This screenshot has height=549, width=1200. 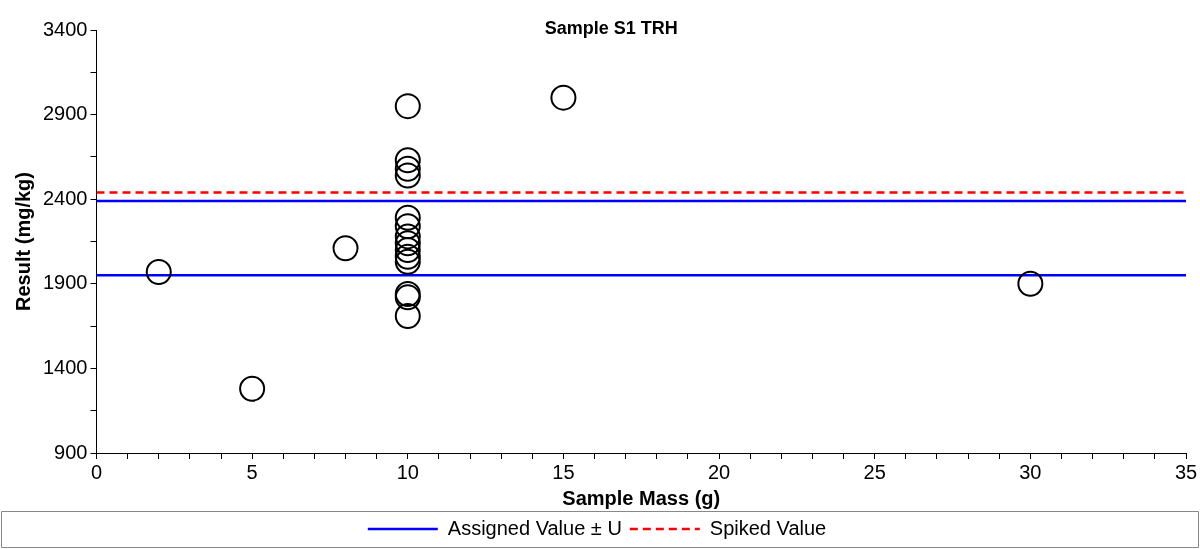 I want to click on y-tick-label: 2400, so click(x=65, y=197).